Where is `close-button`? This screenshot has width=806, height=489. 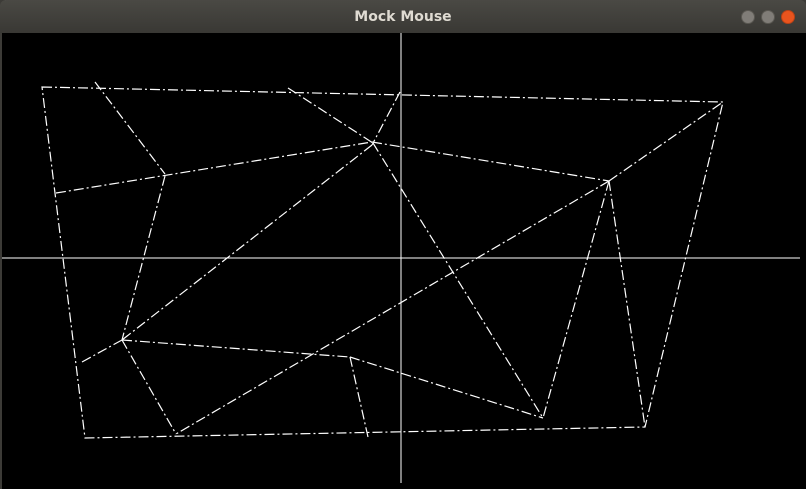 close-button is located at coordinates (788, 17).